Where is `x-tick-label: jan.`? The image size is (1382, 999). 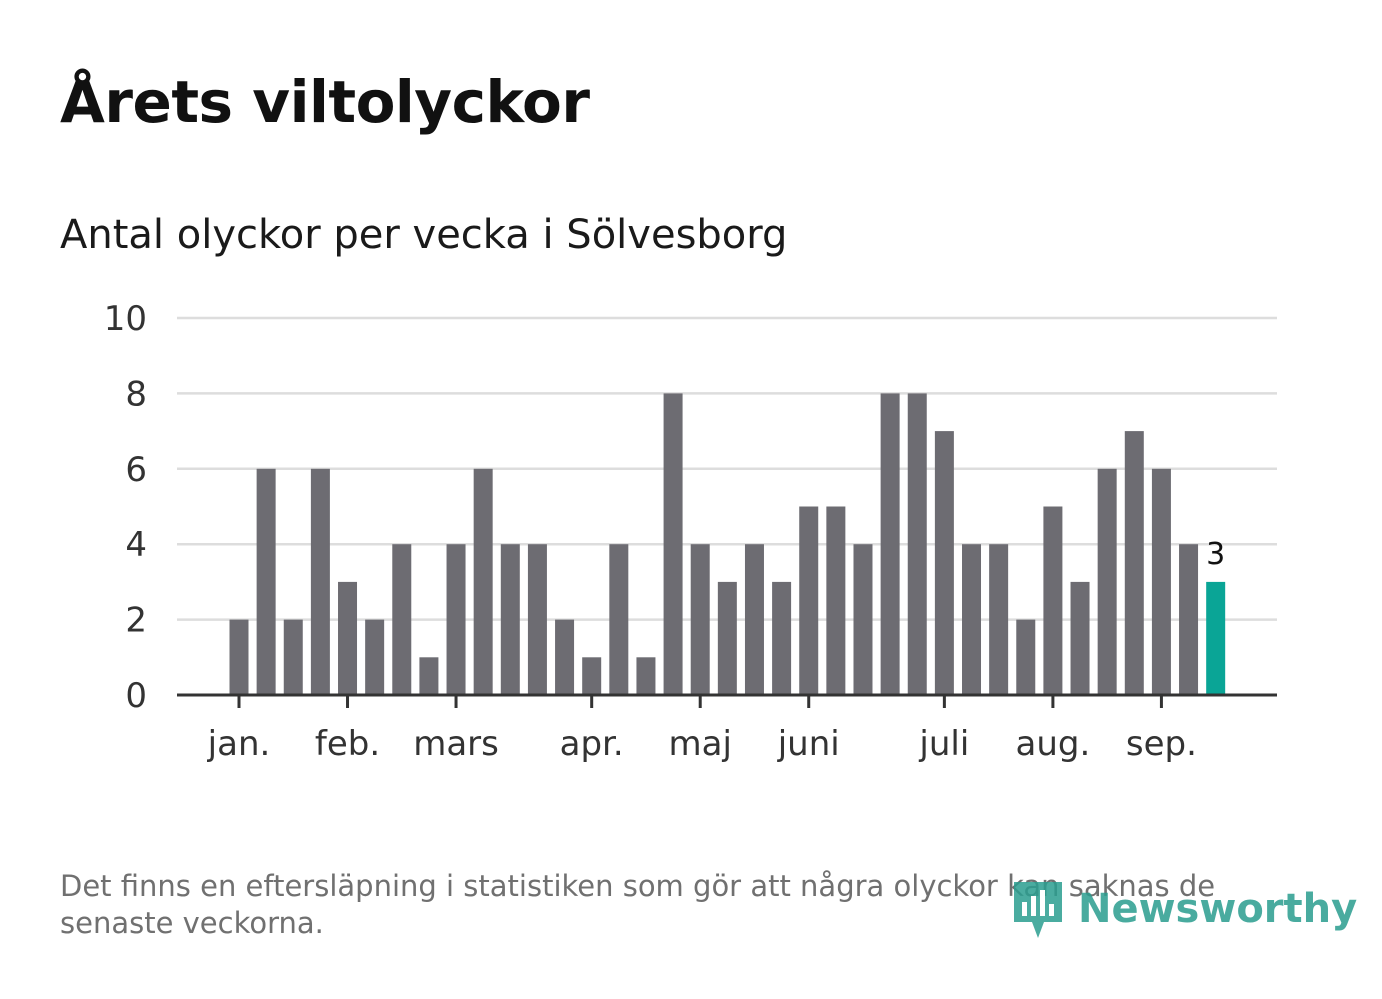 x-tick-label: jan. is located at coordinates (239, 744).